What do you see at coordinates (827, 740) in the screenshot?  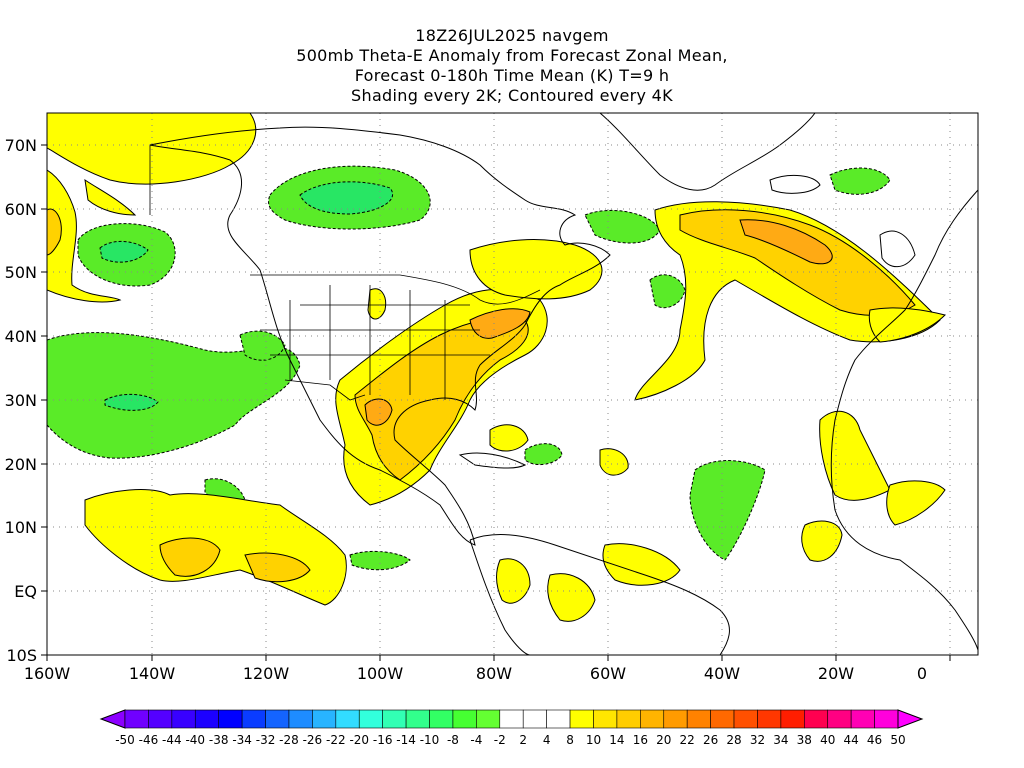 I see `colorbar-label: 40` at bounding box center [827, 740].